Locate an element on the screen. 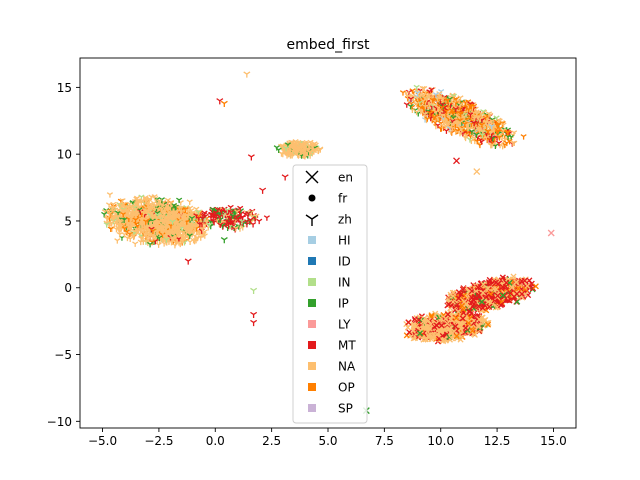 The width and height of the screenshot is (640, 480). legend-label: ID is located at coordinates (344, 262).